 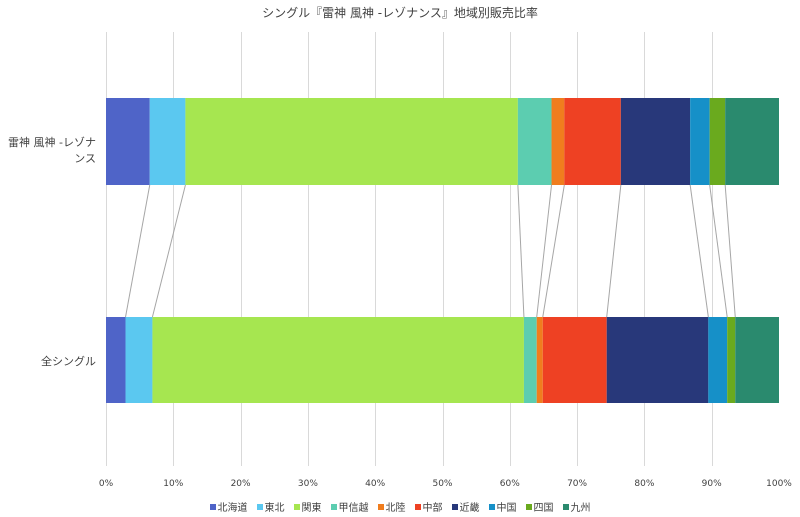 I want to click on legend-item: 四国, so click(x=539, y=506).